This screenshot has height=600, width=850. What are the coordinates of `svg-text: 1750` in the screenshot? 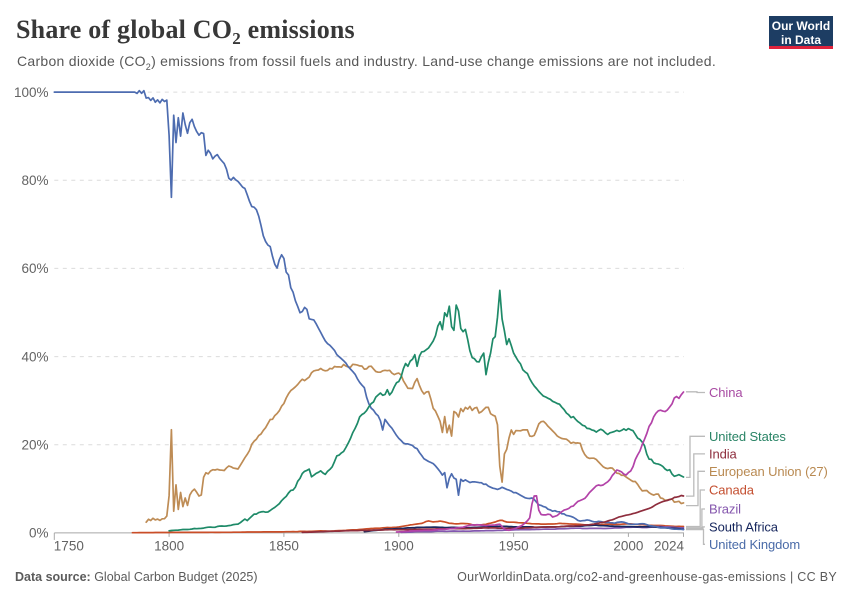 It's located at (69, 546).